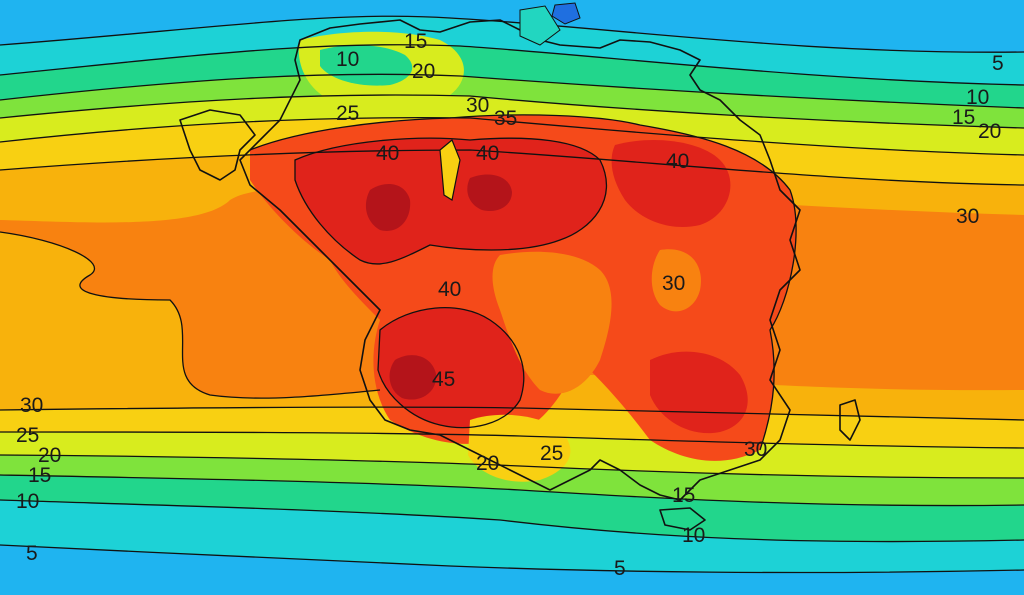  What do you see at coordinates (540, 25) in the screenshot?
I see `inland-sea-north` at bounding box center [540, 25].